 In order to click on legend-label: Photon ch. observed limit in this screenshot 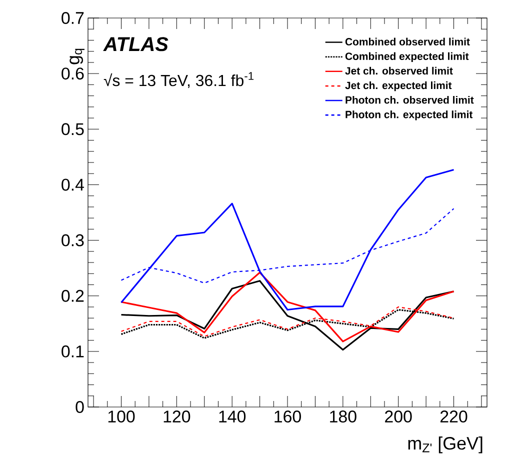, I will do `click(410, 100)`.